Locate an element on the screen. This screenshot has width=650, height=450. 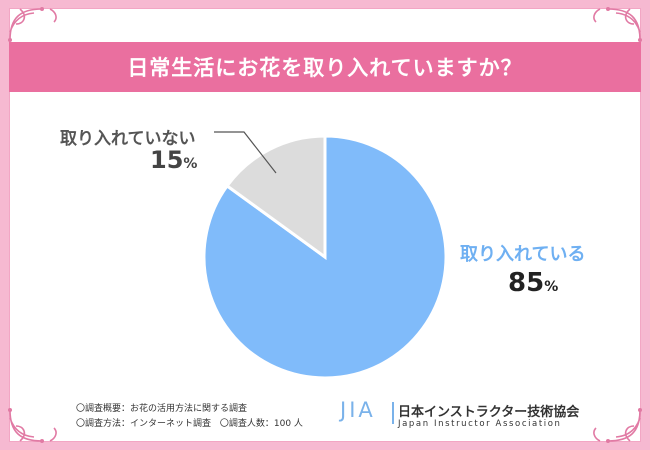
slice-label-using: 取り入れている is located at coordinates (523, 254).